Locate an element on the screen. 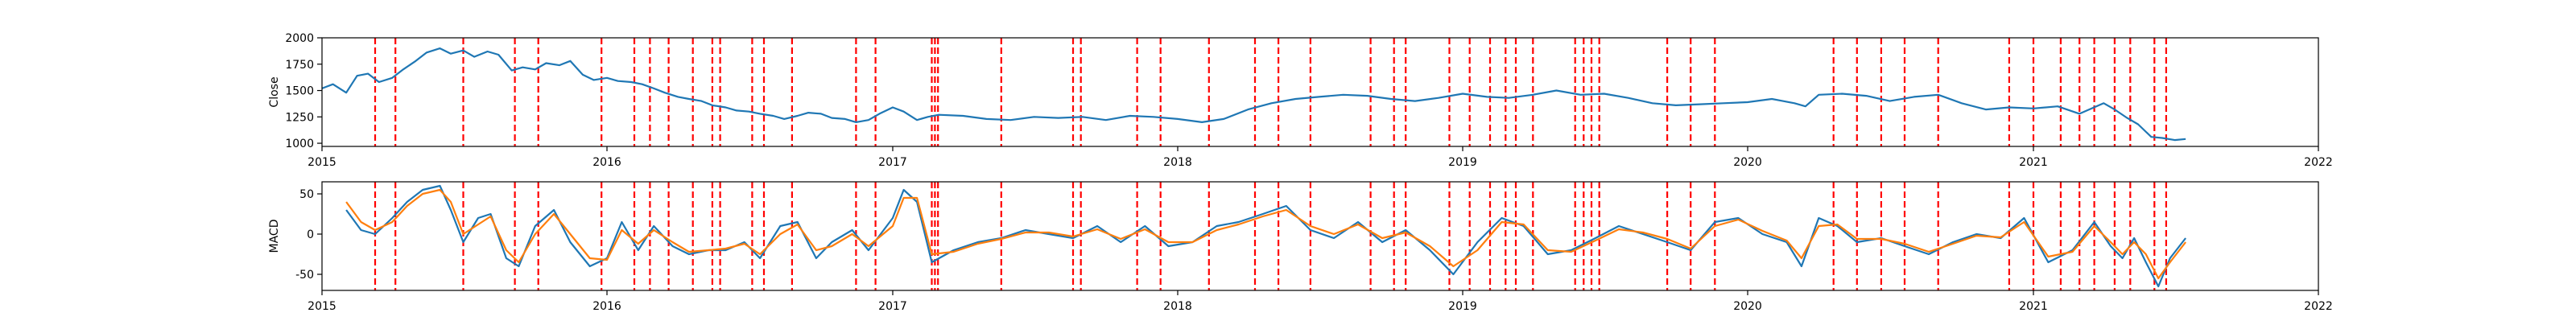 This screenshot has height=325, width=2576. y-tick-label: 1250 is located at coordinates (299, 117).